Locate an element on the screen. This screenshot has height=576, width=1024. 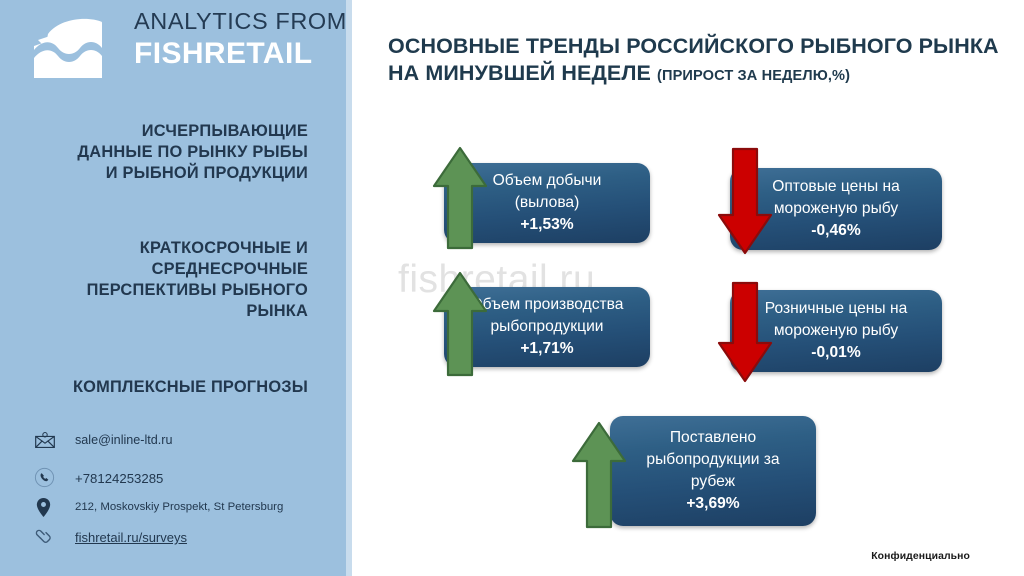
brand-logo: ANALYTICS FROM FISHRETAIL is located at coordinates (186, 46).